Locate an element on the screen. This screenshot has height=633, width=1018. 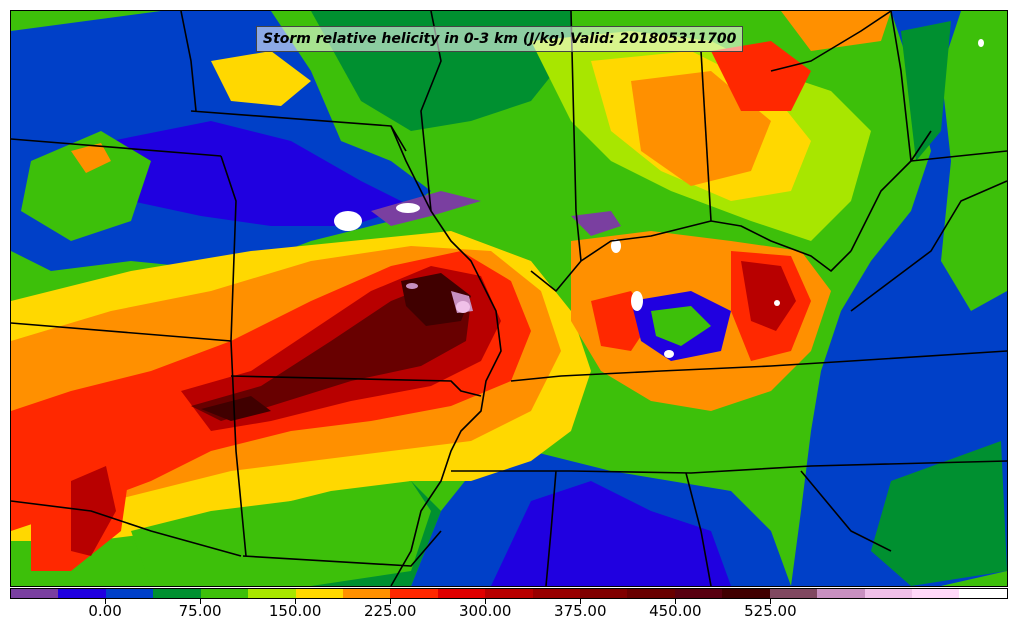
colorbar-tick-label: 375.00 is located at coordinates (580, 611).